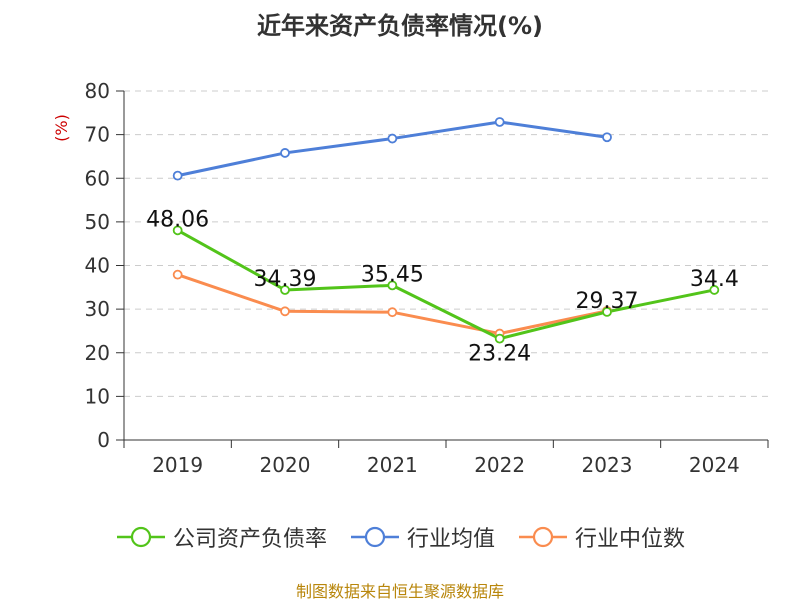 The height and width of the screenshot is (602, 800). What do you see at coordinates (61, 128) in the screenshot?
I see `y-axis-label: (%)` at bounding box center [61, 128].